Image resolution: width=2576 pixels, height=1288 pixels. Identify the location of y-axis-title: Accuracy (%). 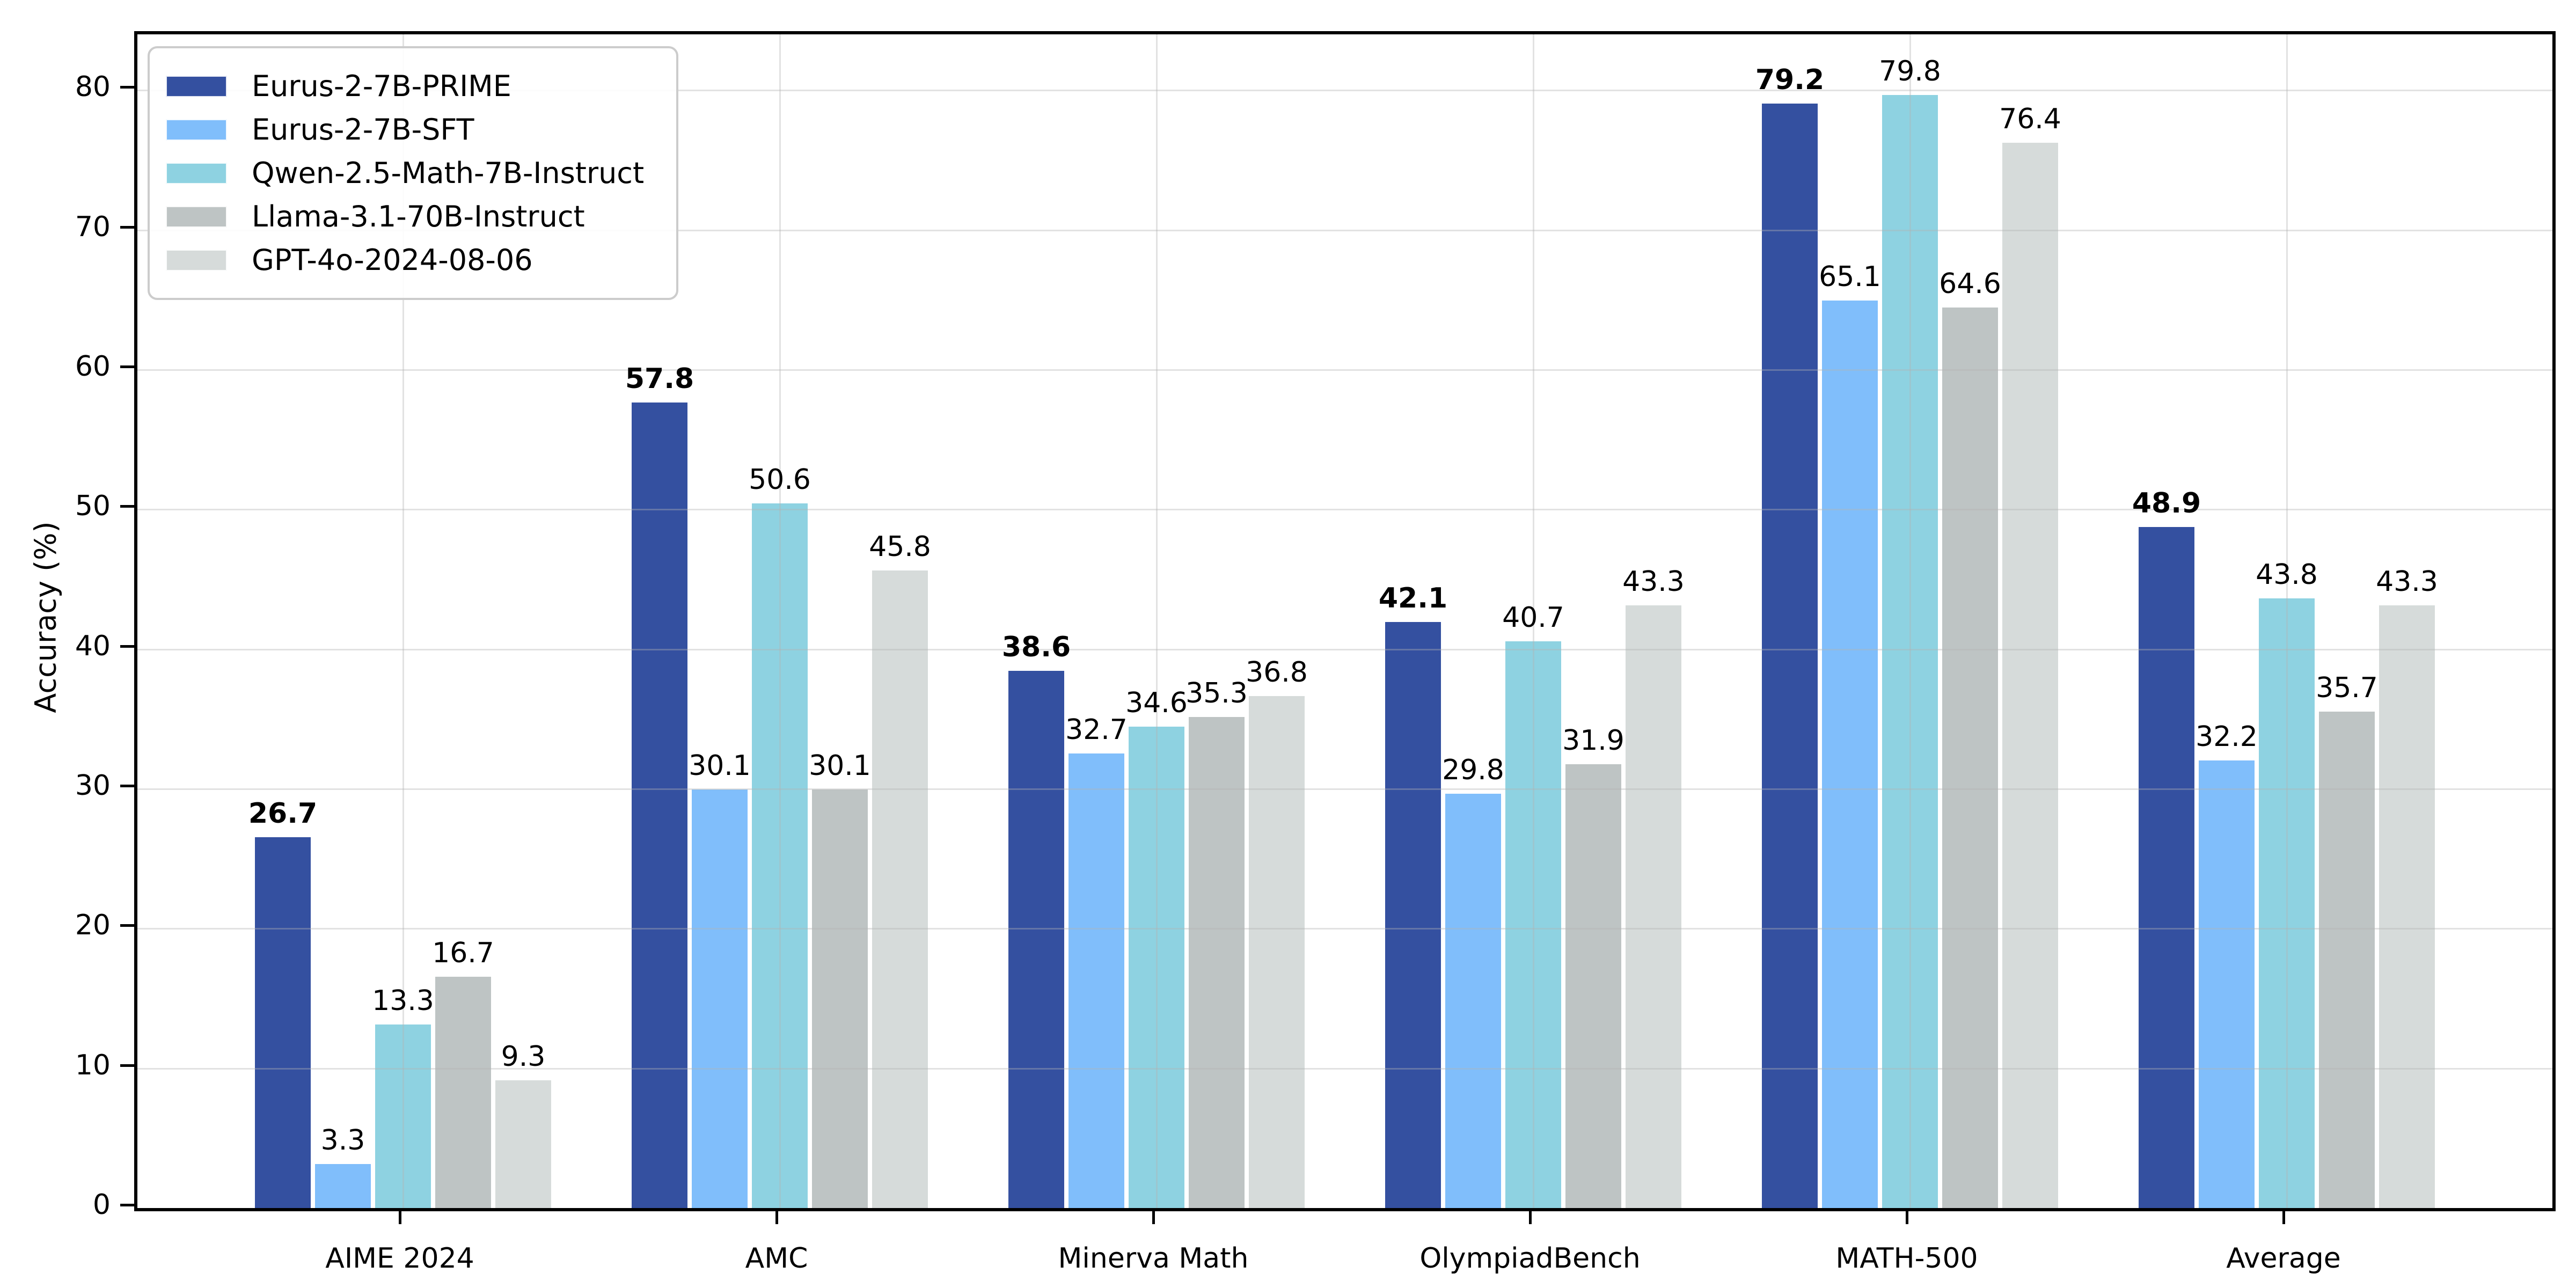
(45, 617).